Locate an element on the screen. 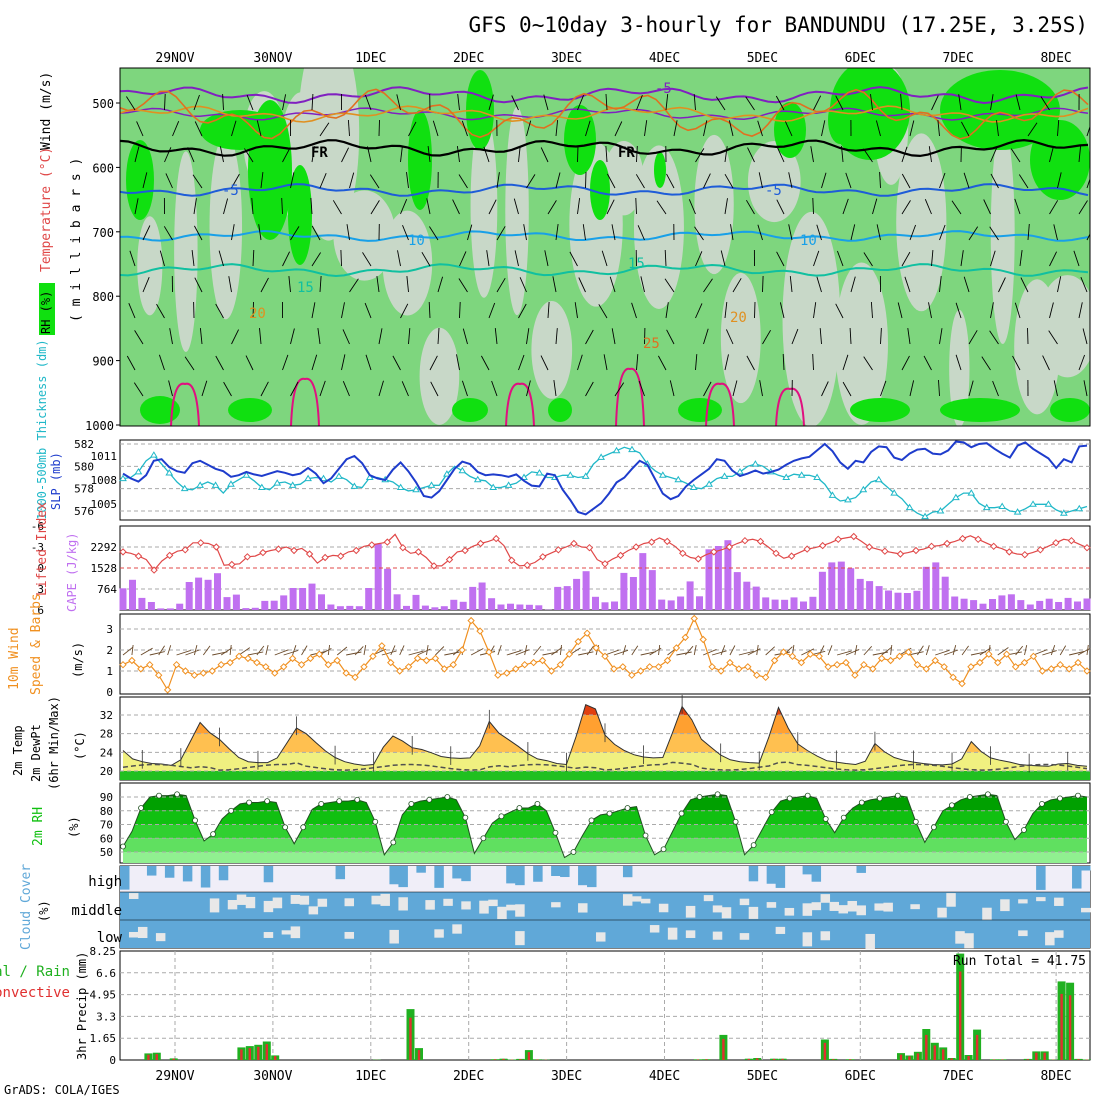 This screenshot has width=1100, height=1104. rh2m-tick: 80 is located at coordinates (106, 811).